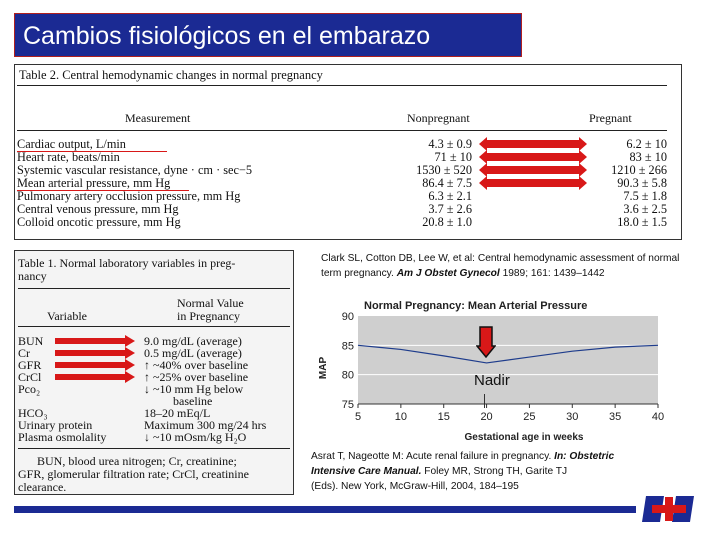  What do you see at coordinates (33, 413) in the screenshot?
I see `variable-cell: HCO₃` at bounding box center [33, 413].